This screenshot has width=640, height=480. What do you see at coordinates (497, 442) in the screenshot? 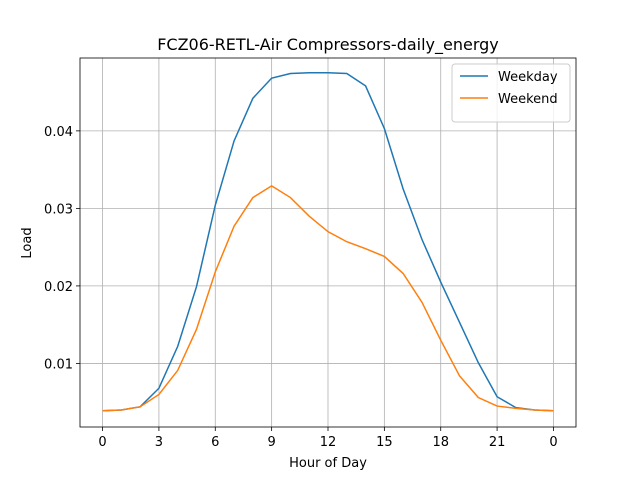
I see `x-tick-label: 21` at bounding box center [497, 442].